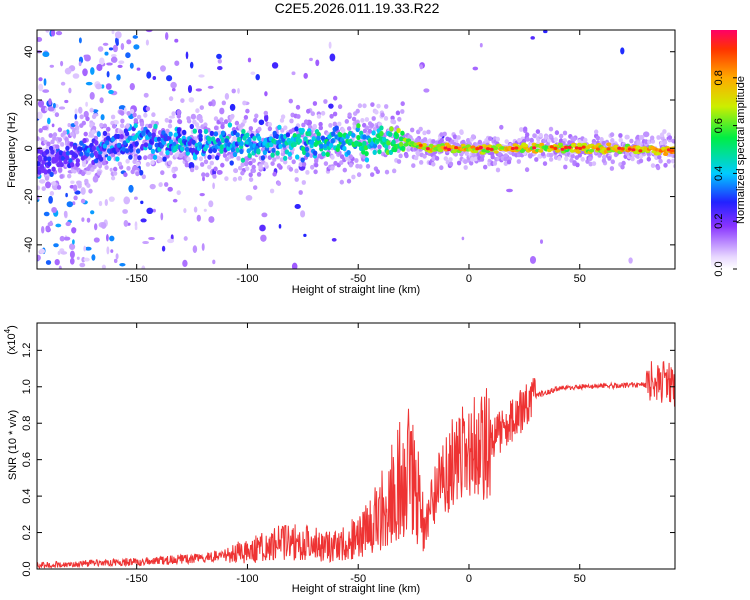 This screenshot has width=750, height=600. I want to click on bottom-x-axis-label: Height of straight line (km), so click(356, 589).